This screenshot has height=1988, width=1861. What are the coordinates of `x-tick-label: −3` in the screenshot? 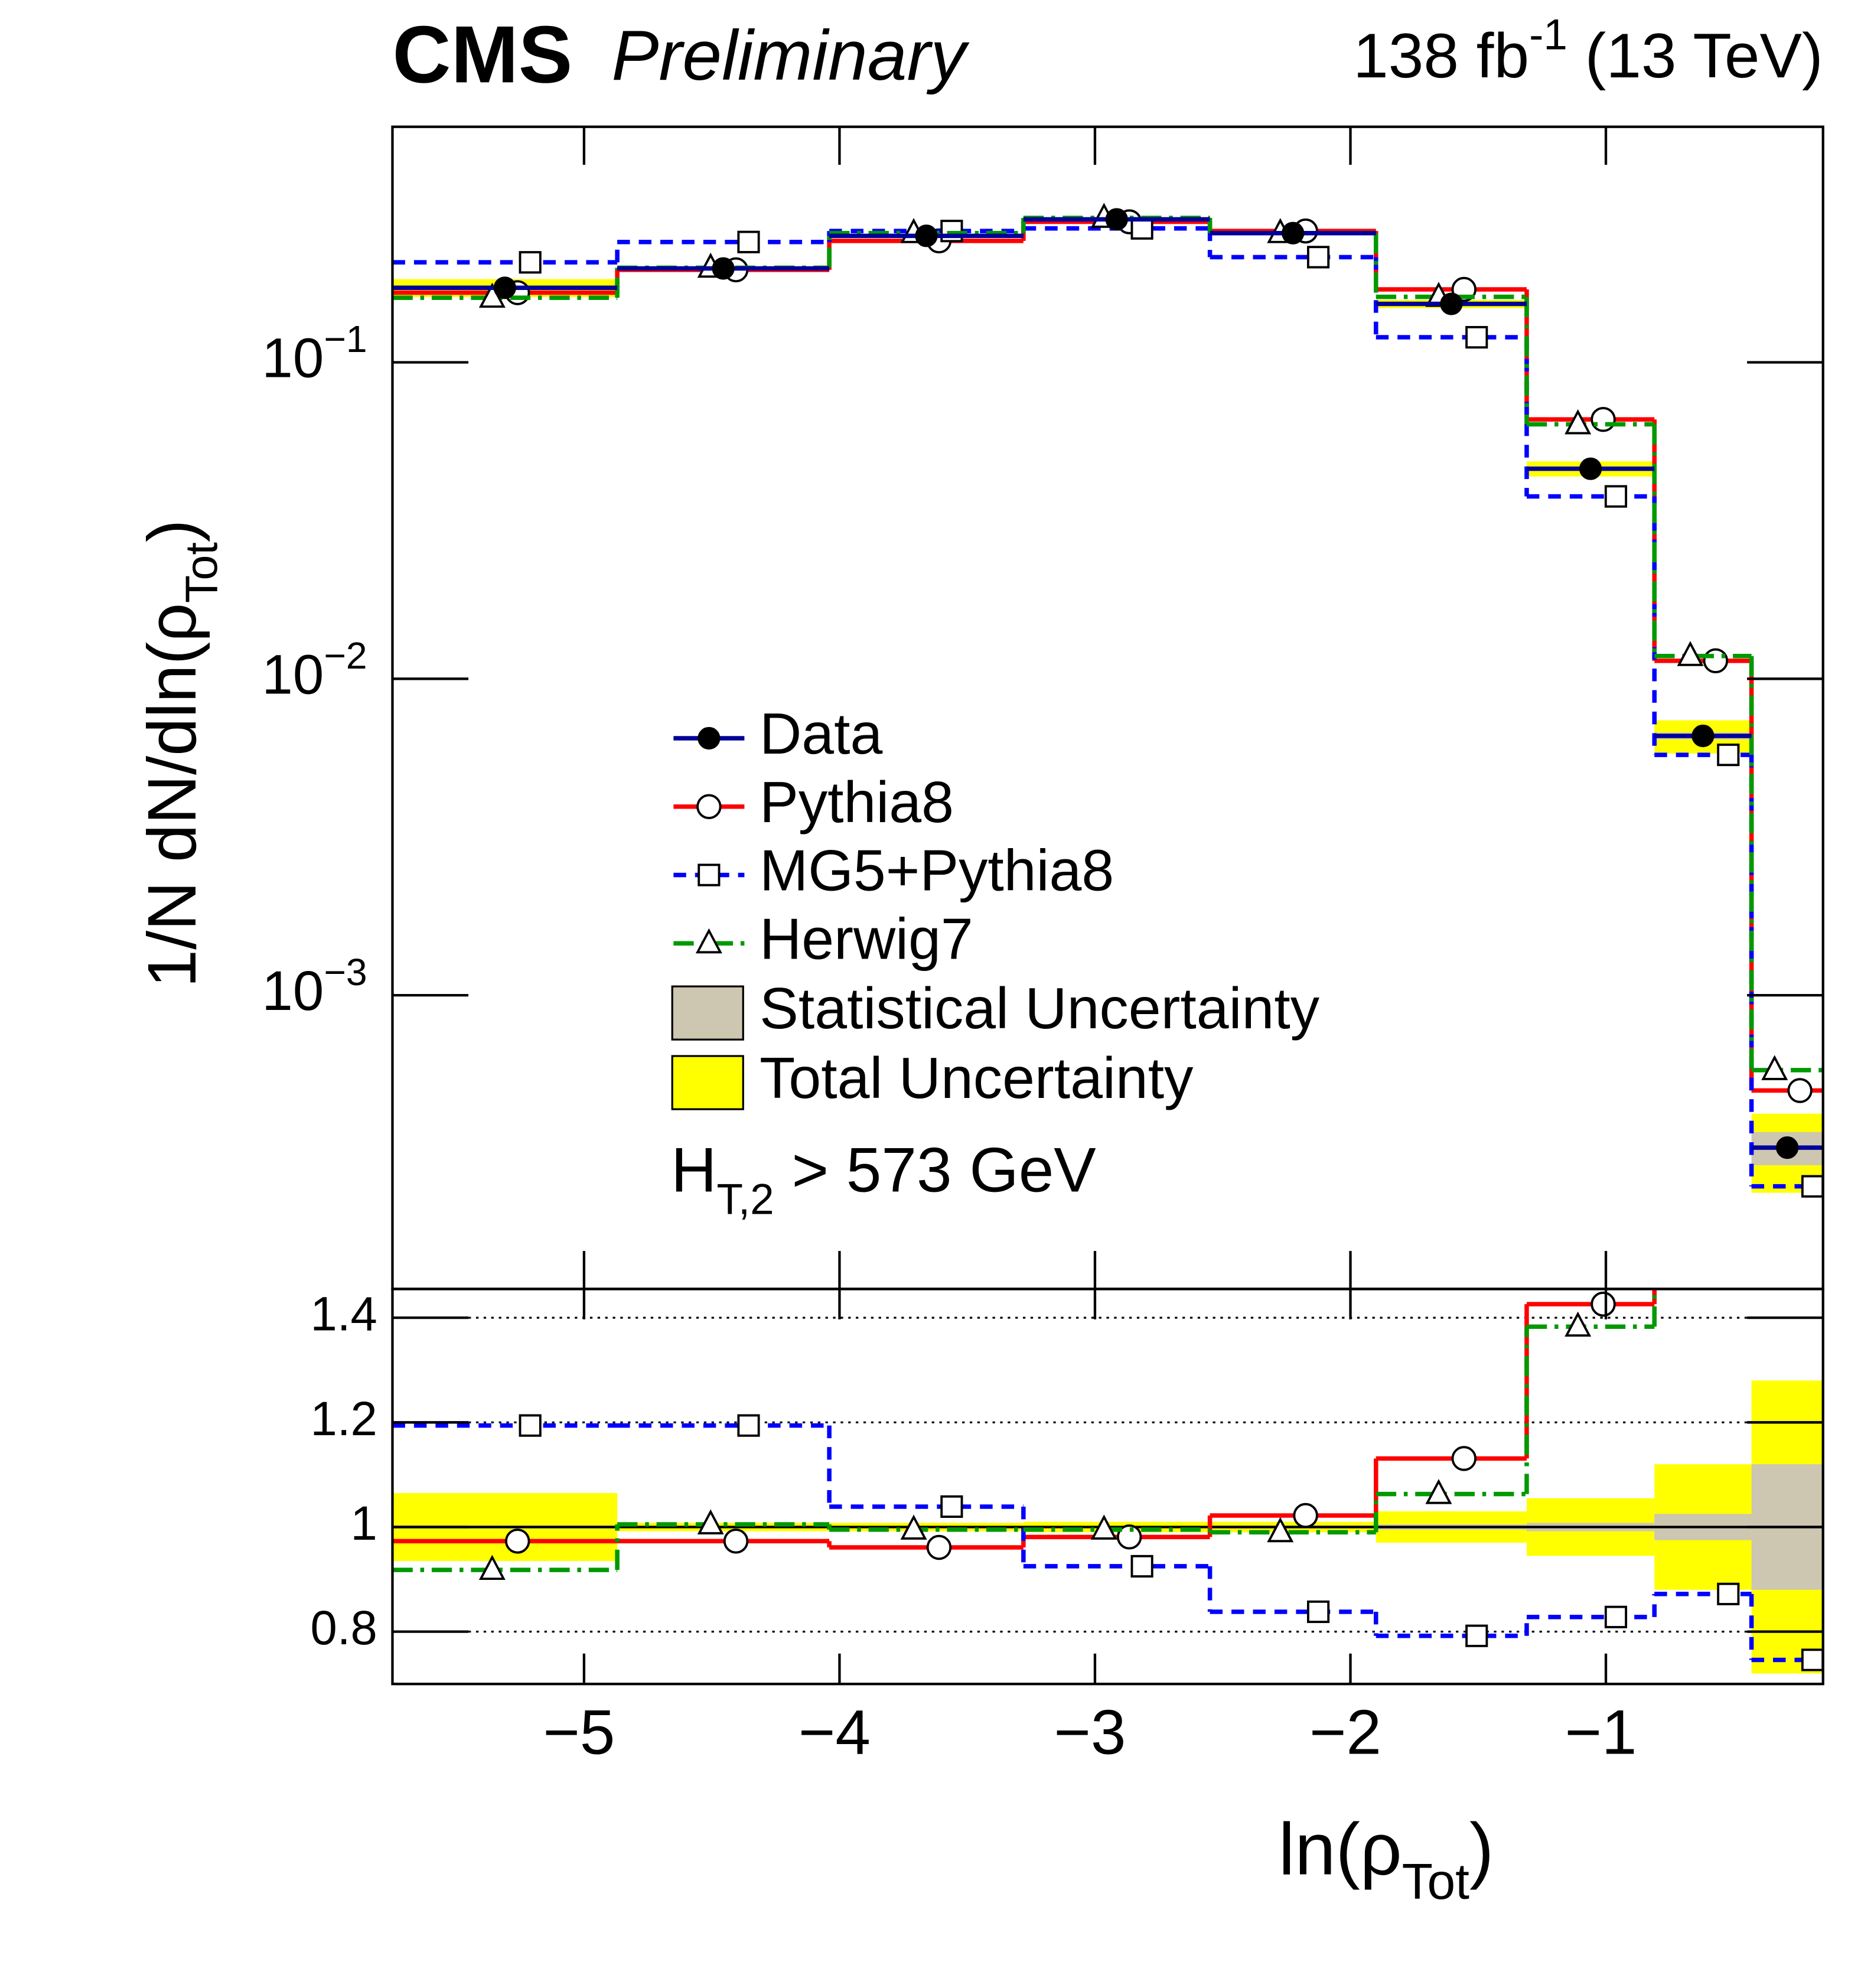 It's located at (1090, 1732).